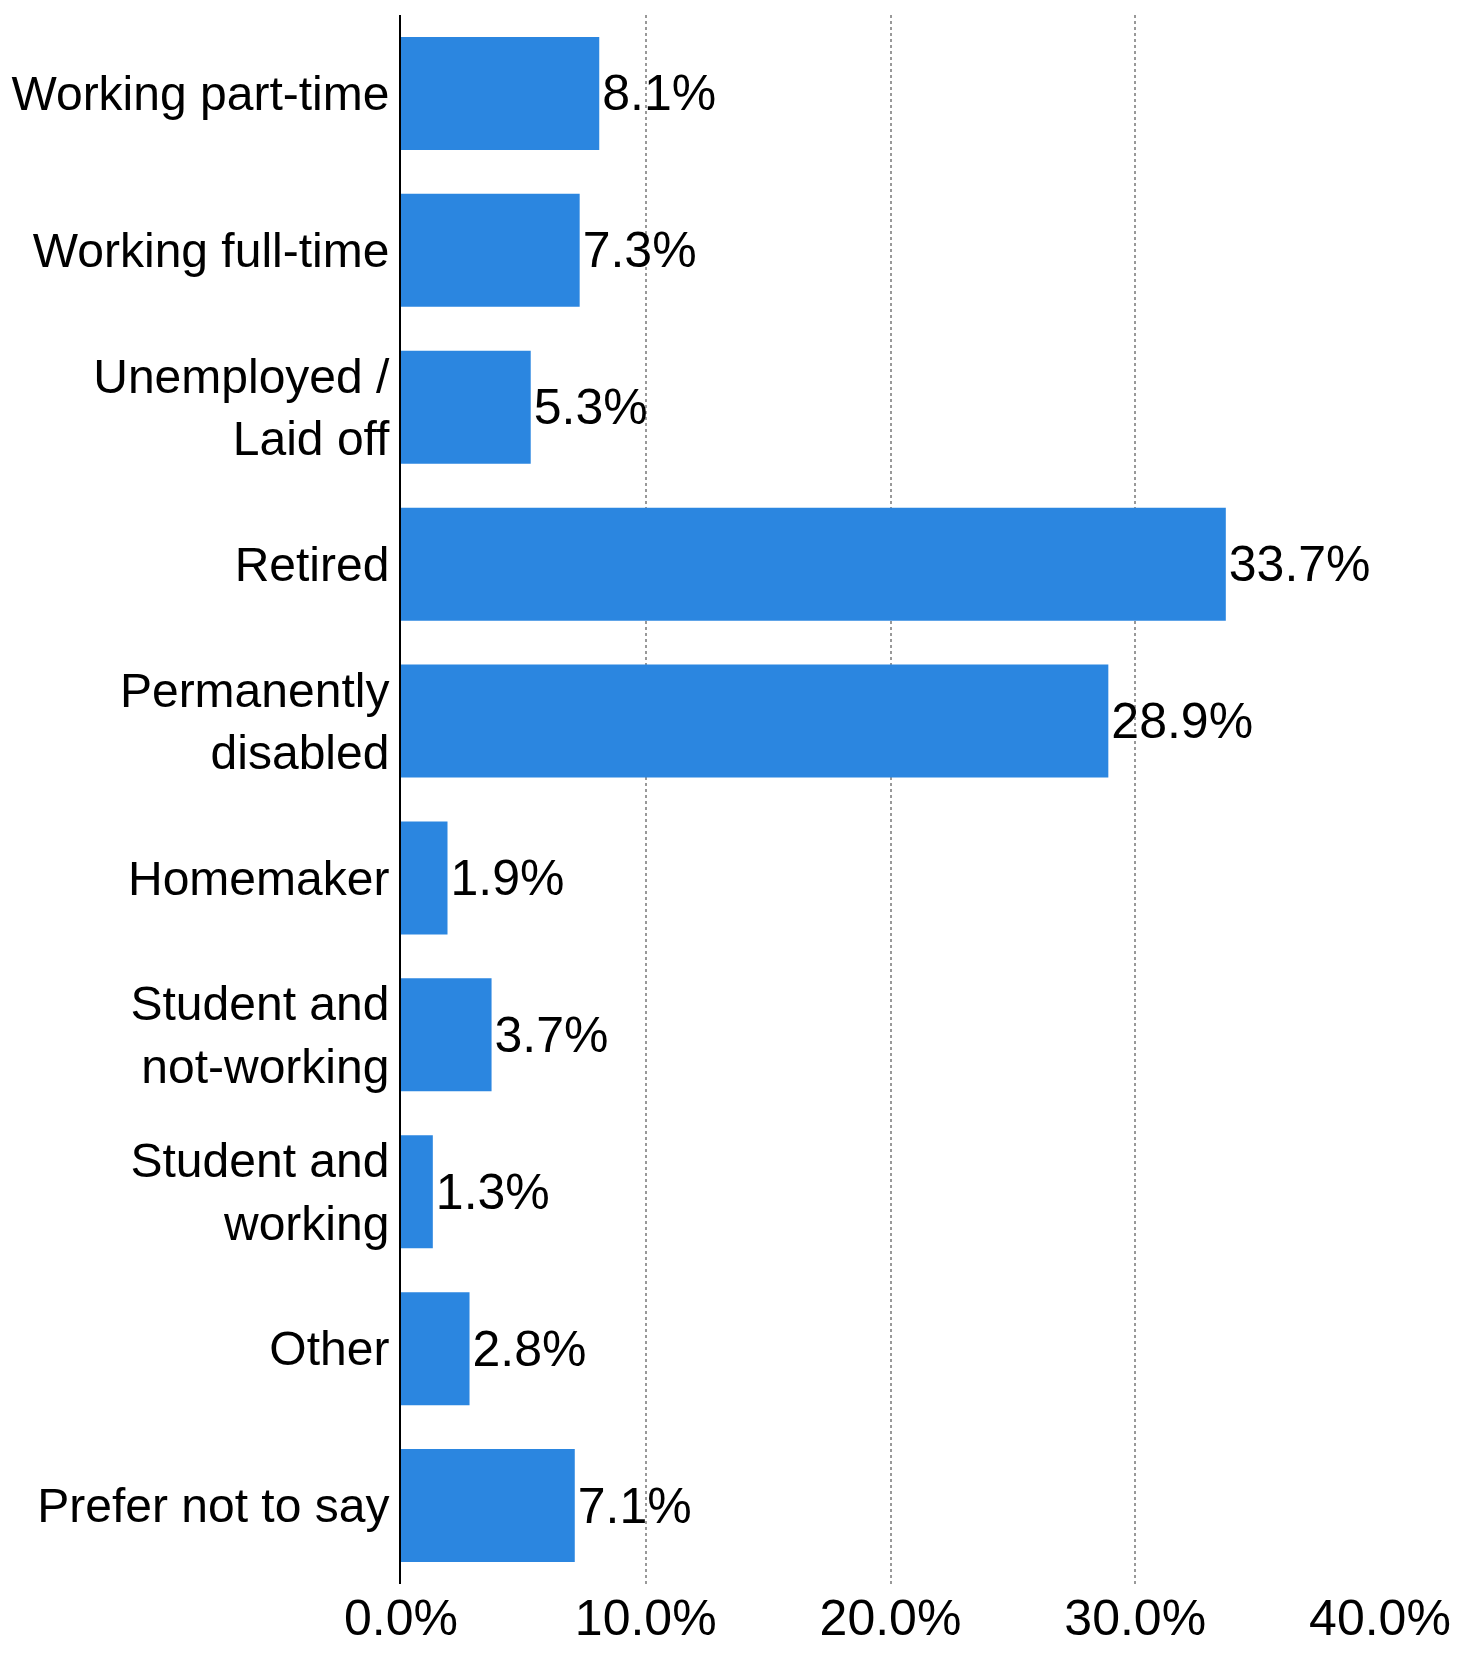 The height and width of the screenshot is (1674, 1480). Describe the element at coordinates (329, 1349) in the screenshot. I see `y-tick-label: Other` at that location.